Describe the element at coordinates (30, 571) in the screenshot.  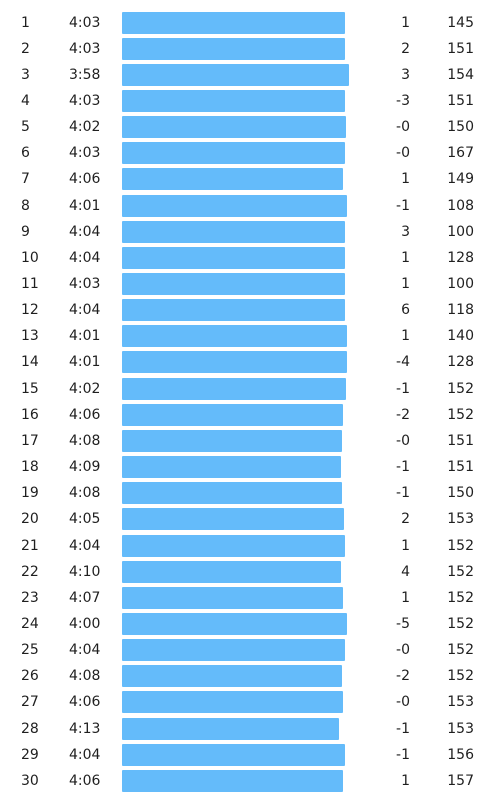
I see `split-km: 22` at that location.